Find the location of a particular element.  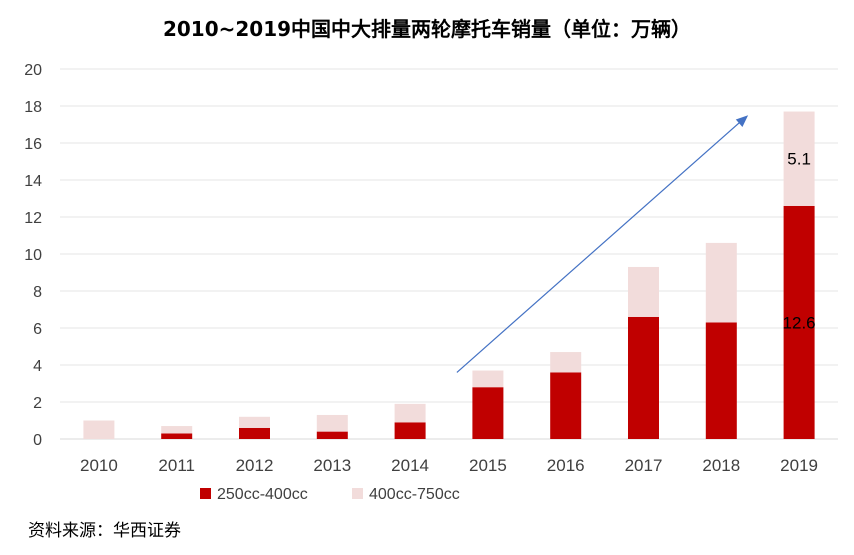

bar-250cc-400cc-2018 is located at coordinates (721, 380).